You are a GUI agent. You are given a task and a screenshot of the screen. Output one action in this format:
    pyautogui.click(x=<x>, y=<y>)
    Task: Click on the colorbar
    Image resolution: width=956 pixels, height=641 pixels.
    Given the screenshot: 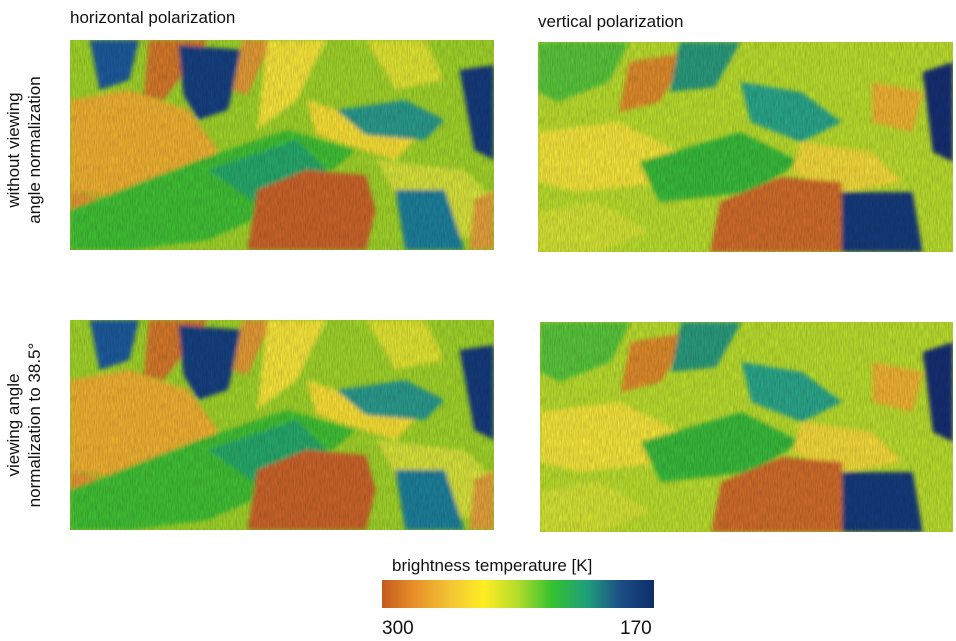 What is the action you would take?
    pyautogui.click(x=518, y=594)
    